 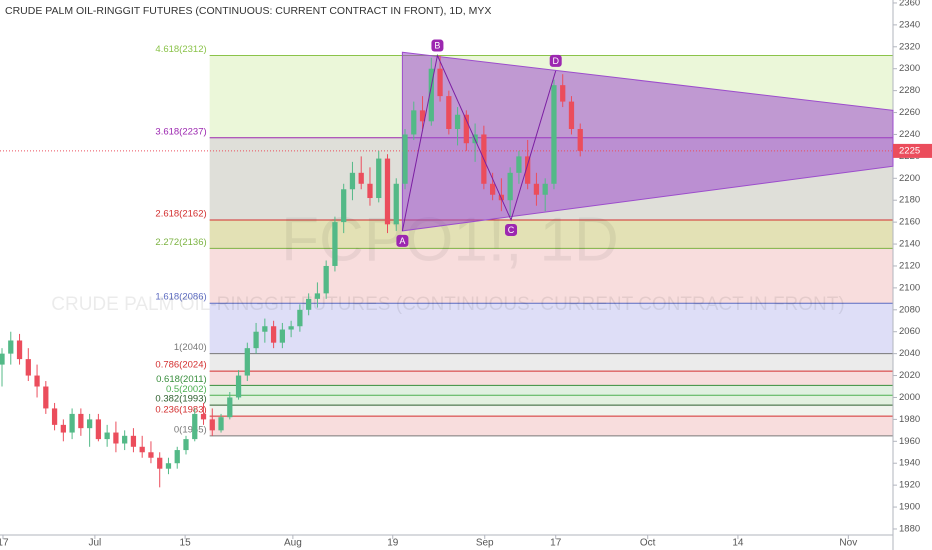 What do you see at coordinates (485, 543) in the screenshot?
I see `x-tick-label: Sep` at bounding box center [485, 543].